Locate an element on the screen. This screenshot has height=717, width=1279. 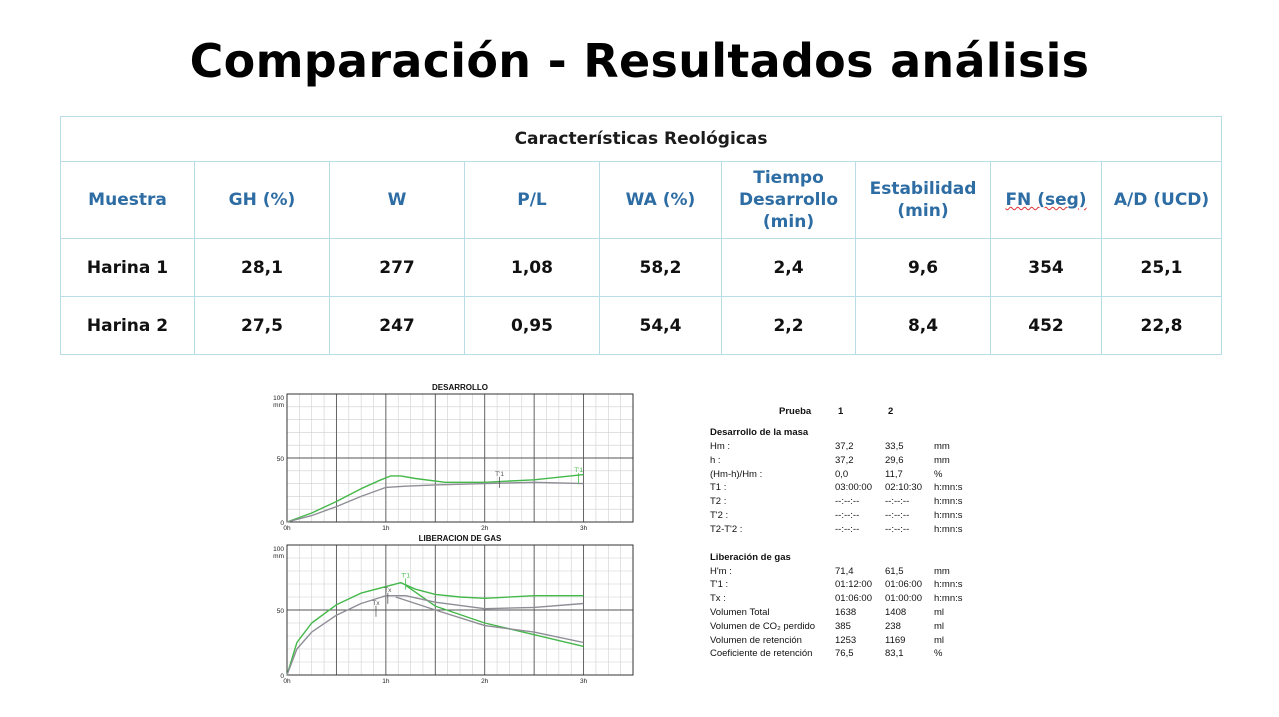
results-value: 1169 is located at coordinates (895, 640).